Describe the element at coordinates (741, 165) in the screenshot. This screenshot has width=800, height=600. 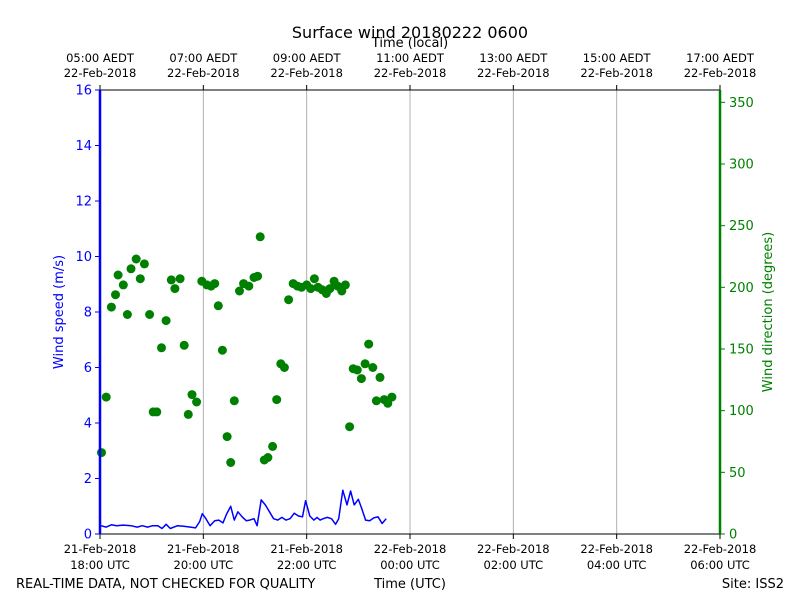
I see `right-tick-label: 300` at that location.